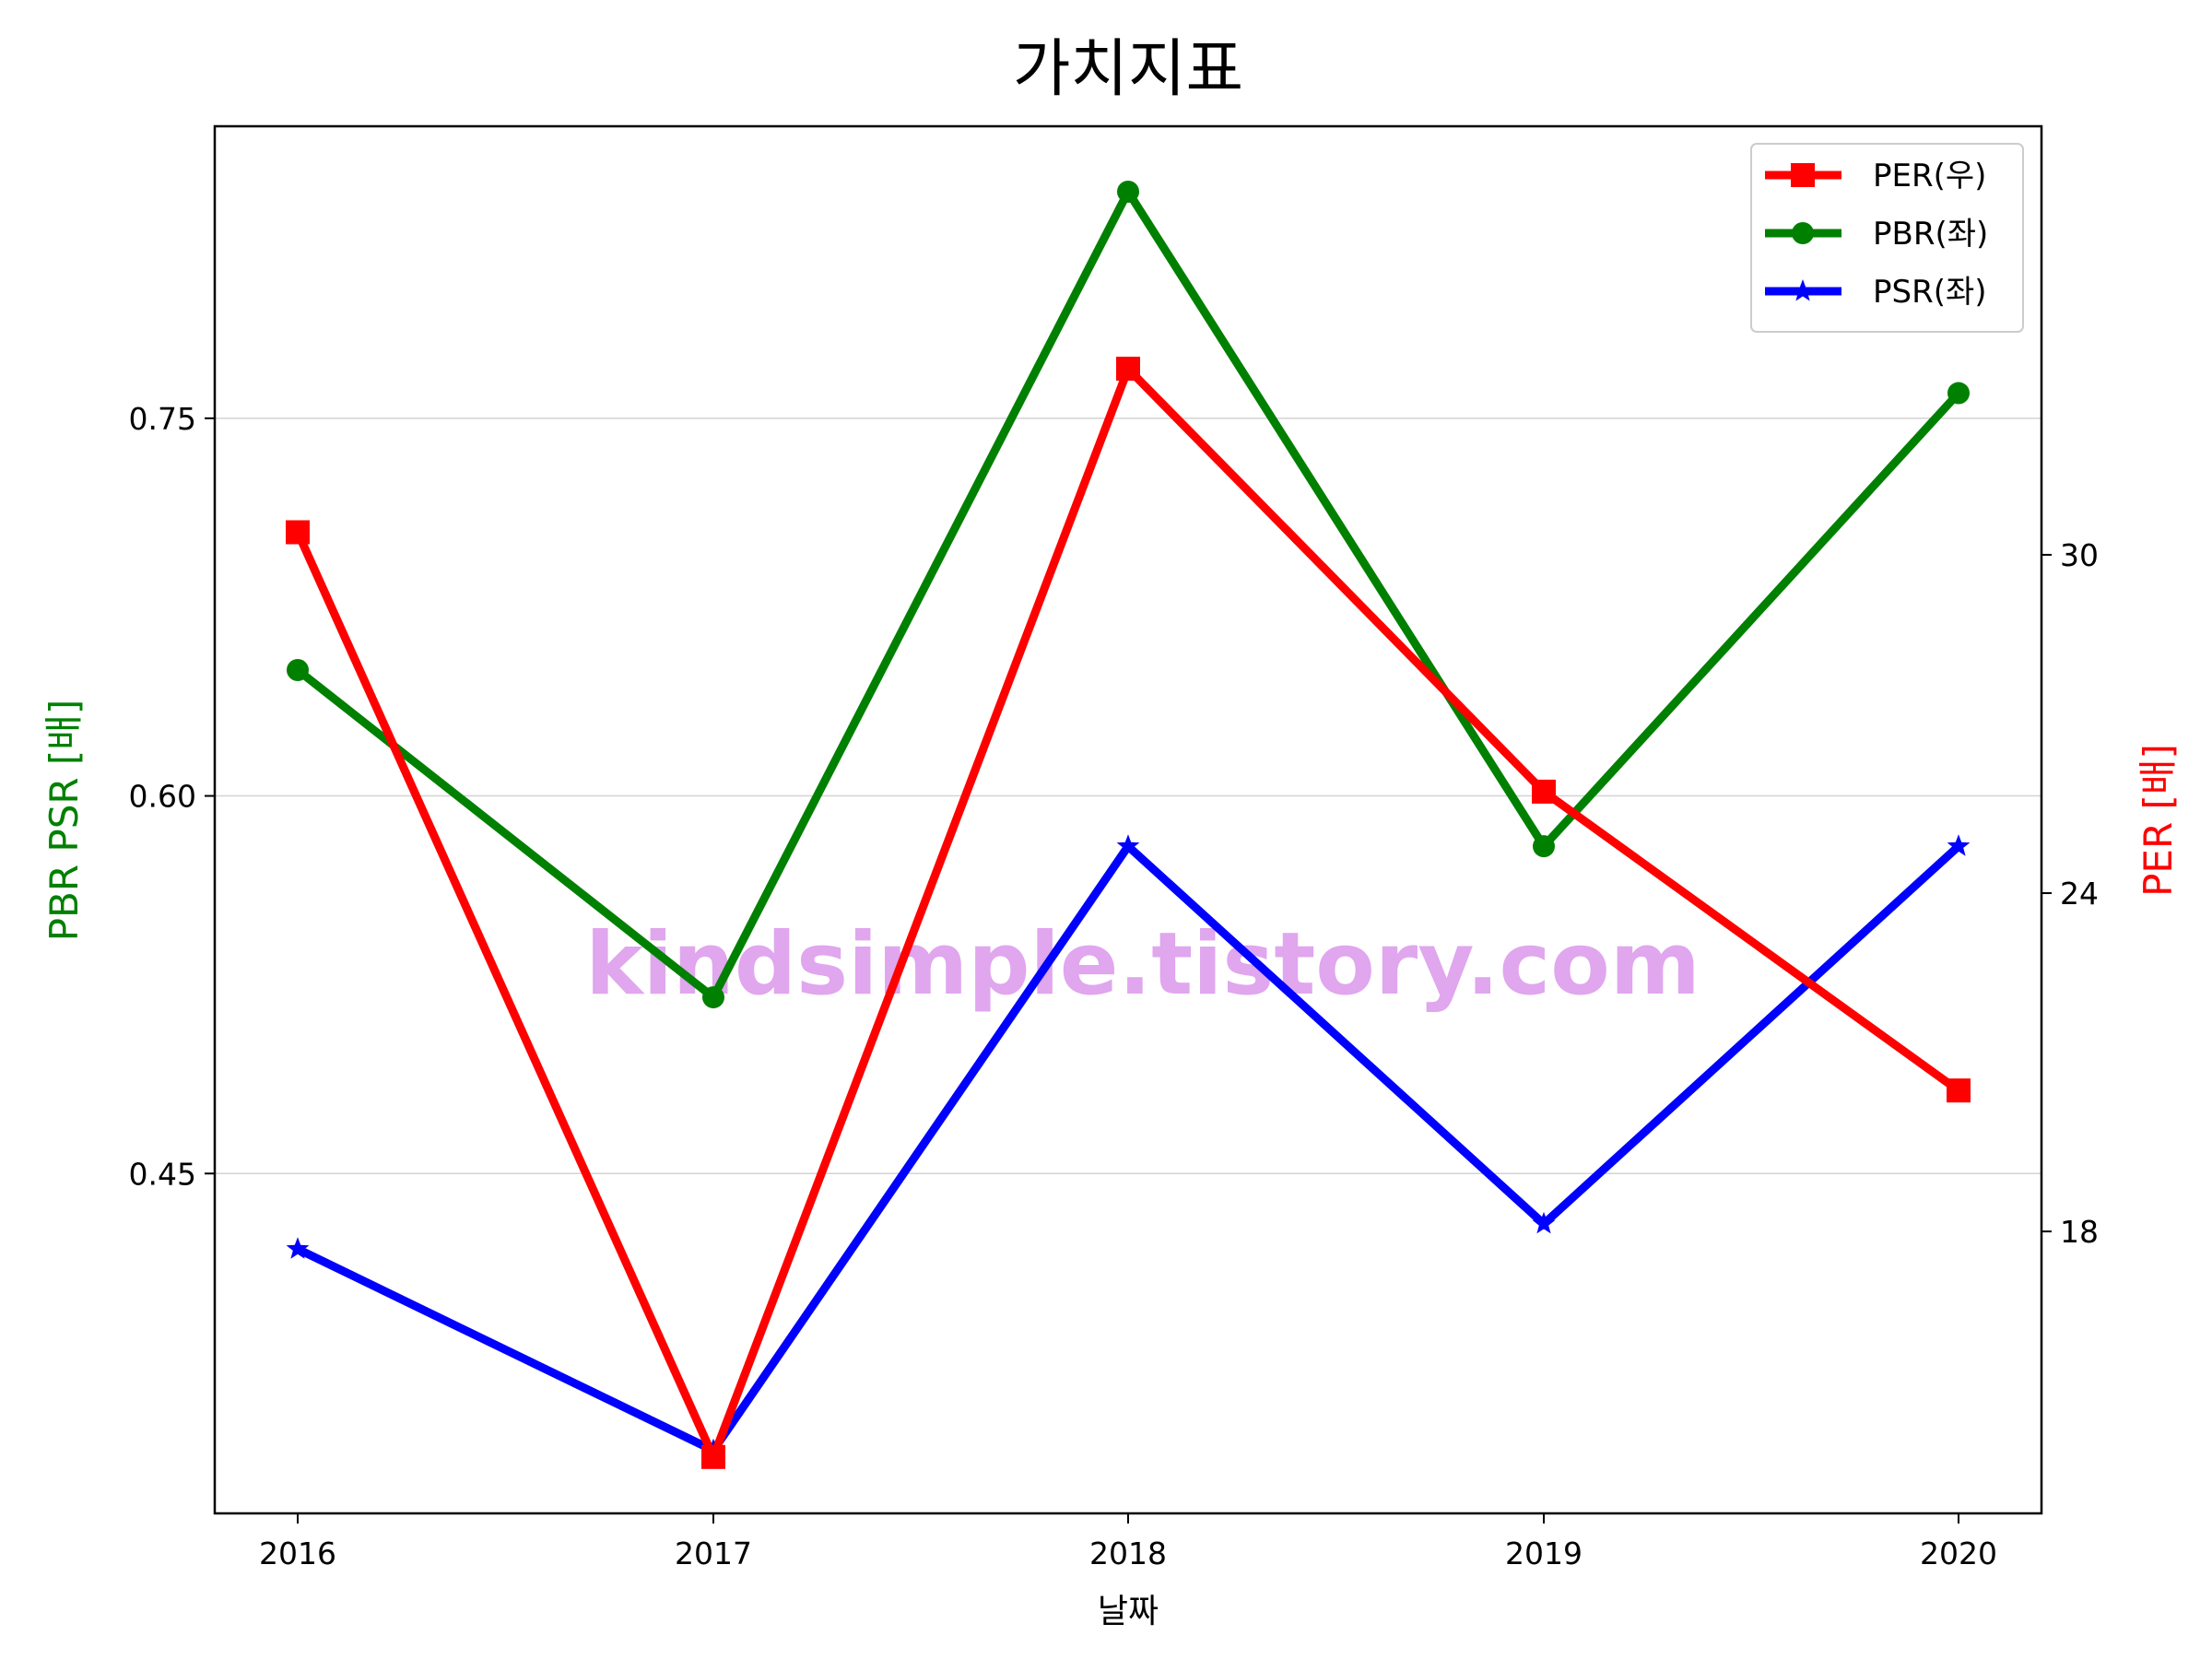  Describe the element at coordinates (1128, 69) in the screenshot. I see `chart-title: 가치지표` at that location.